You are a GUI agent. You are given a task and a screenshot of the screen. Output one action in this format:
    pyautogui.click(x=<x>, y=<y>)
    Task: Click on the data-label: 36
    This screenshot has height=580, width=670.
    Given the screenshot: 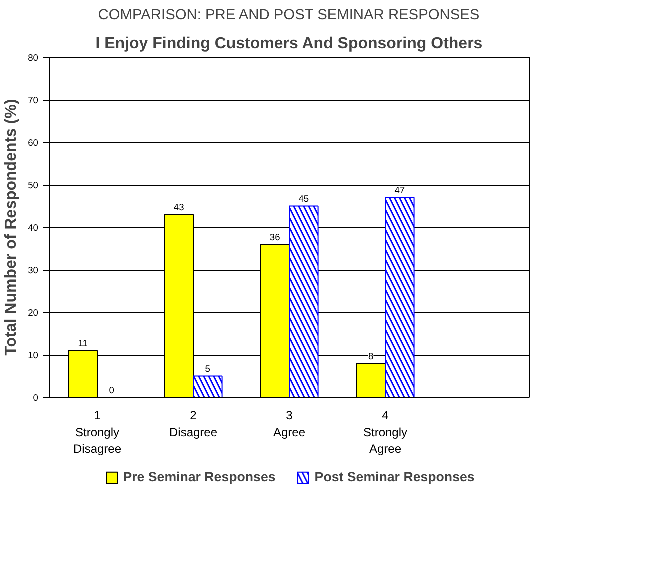 What is the action you would take?
    pyautogui.click(x=275, y=237)
    